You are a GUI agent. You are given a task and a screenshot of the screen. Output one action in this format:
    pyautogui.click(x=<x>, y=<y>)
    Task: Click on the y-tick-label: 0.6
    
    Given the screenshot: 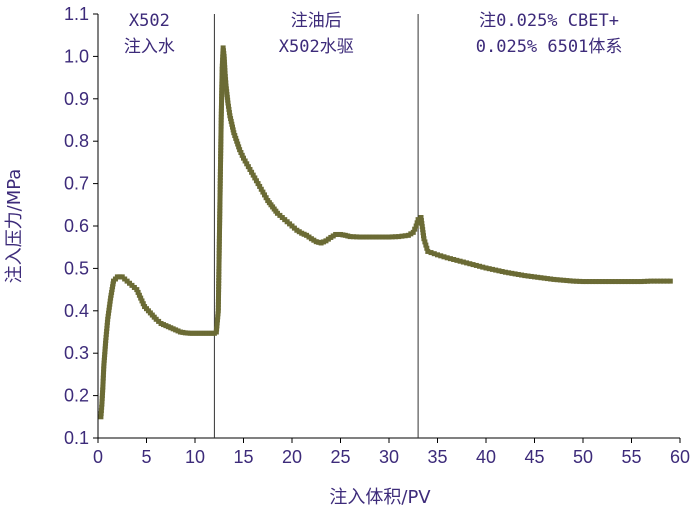 What is the action you would take?
    pyautogui.click(x=76, y=226)
    